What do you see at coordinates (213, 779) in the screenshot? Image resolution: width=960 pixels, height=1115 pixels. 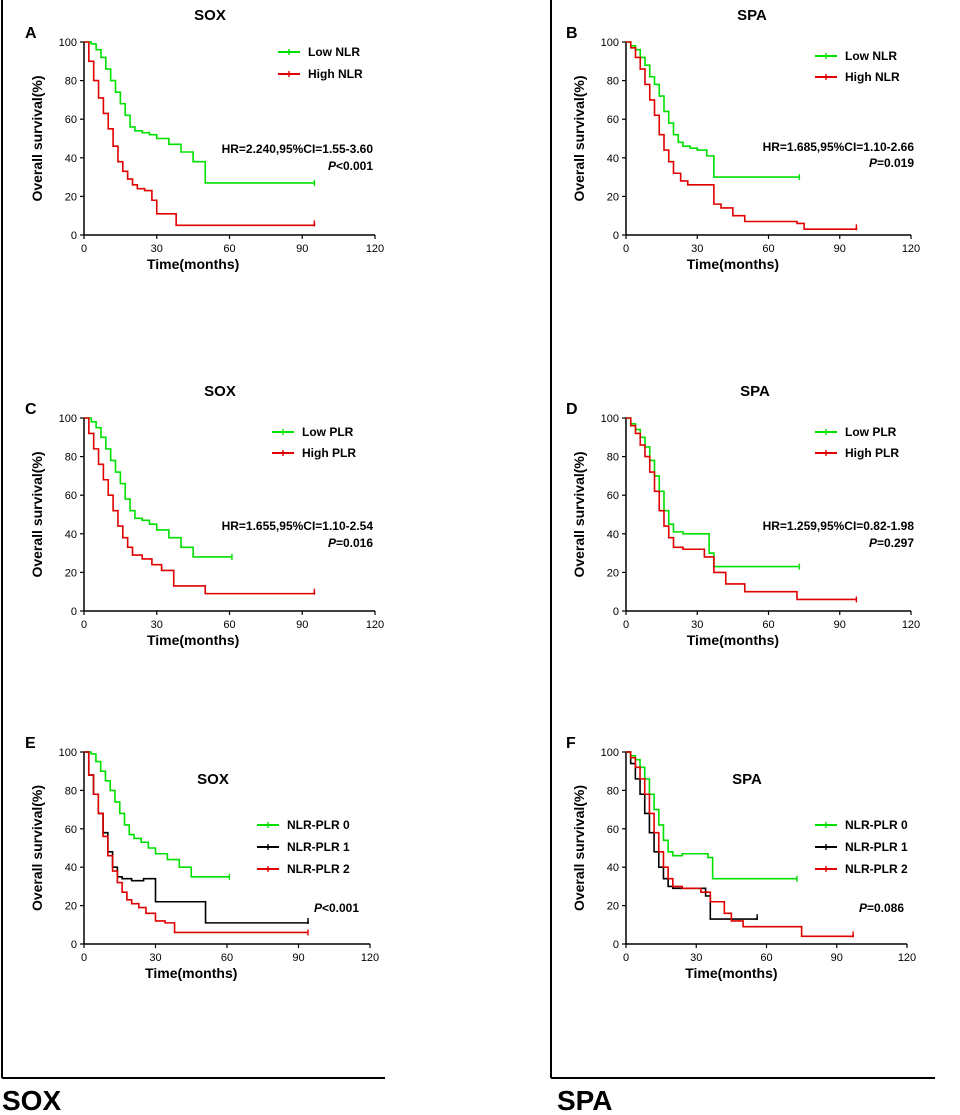 I see `panel-title: SOX` at bounding box center [213, 779].